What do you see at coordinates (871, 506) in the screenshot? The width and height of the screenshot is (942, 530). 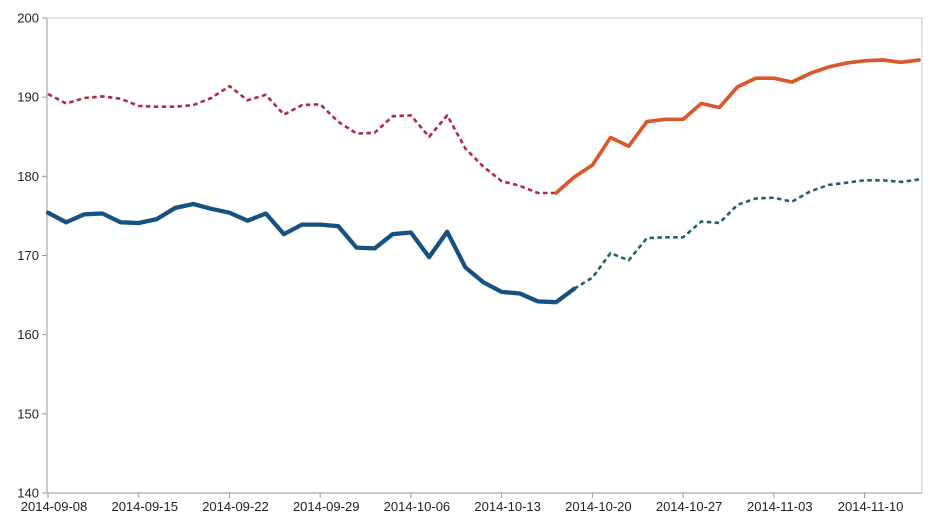 I see `x-tick-label: 2014-11-10` at bounding box center [871, 506].